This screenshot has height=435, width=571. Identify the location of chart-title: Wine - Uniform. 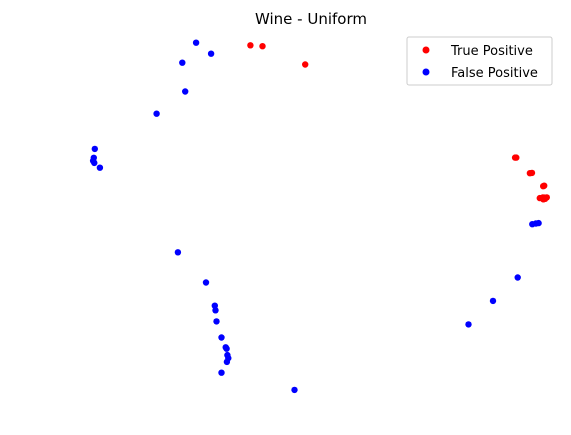
(311, 19).